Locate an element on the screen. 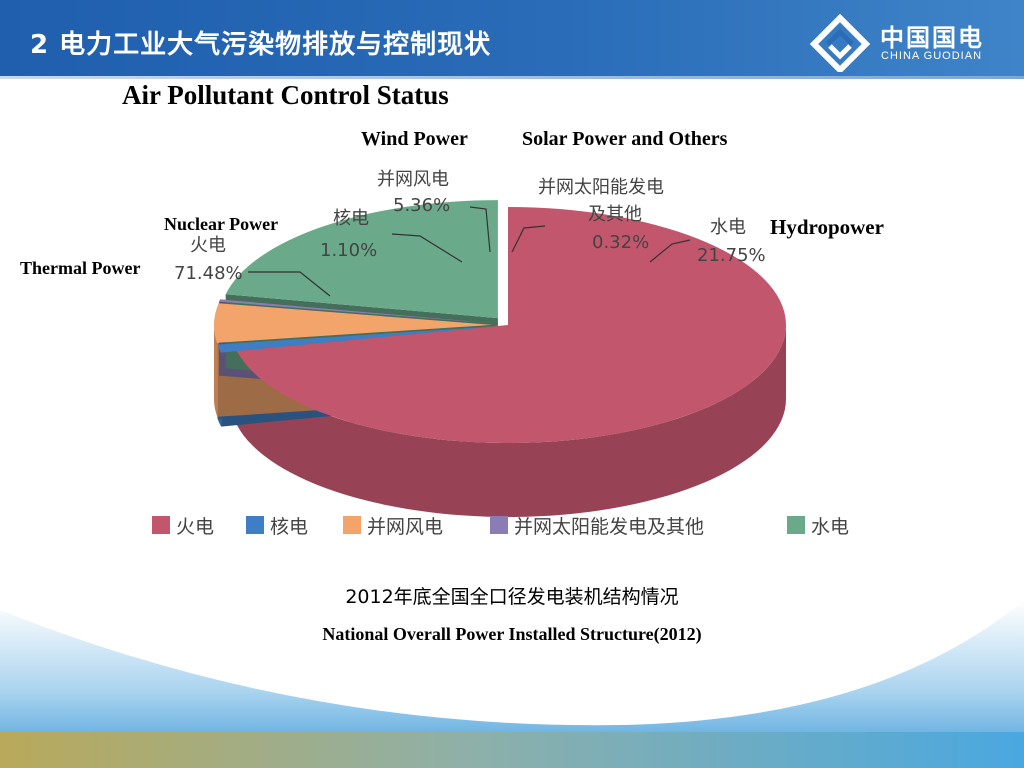 The height and width of the screenshot is (768, 1024). en-label-thermal: Thermal Power is located at coordinates (80, 268).